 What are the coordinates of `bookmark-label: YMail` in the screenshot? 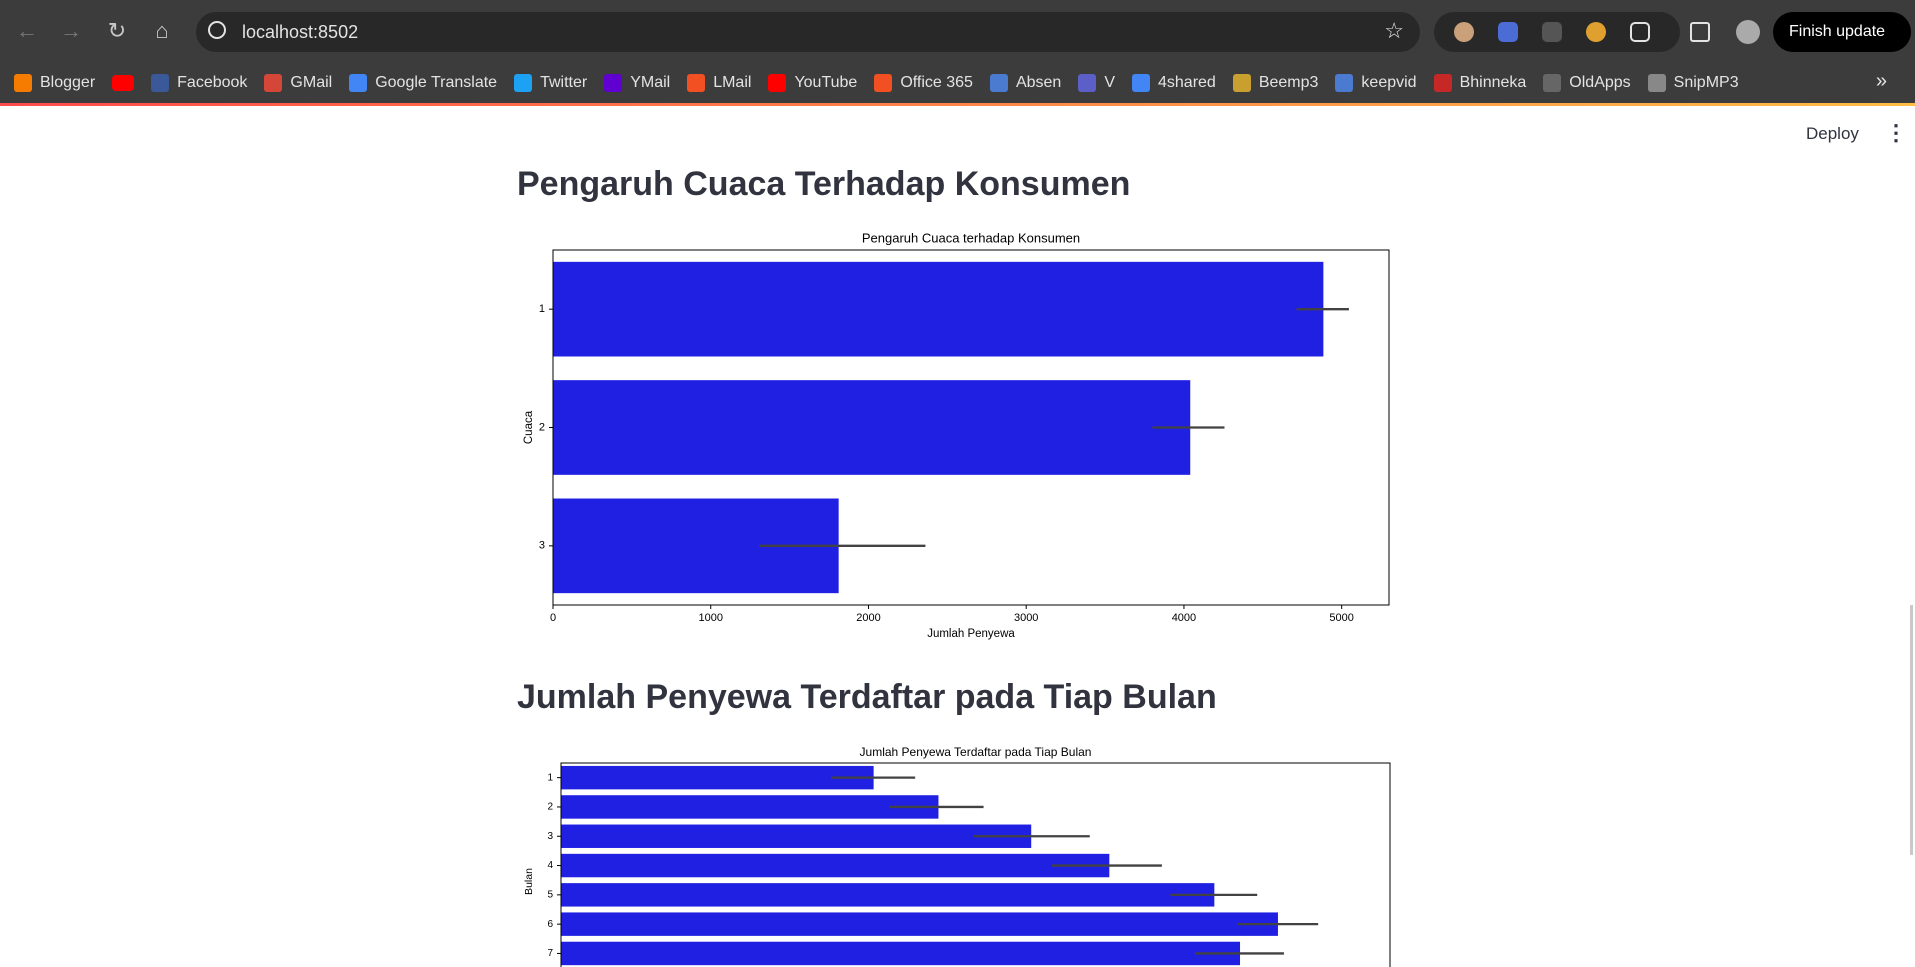 It's located at (650, 82).